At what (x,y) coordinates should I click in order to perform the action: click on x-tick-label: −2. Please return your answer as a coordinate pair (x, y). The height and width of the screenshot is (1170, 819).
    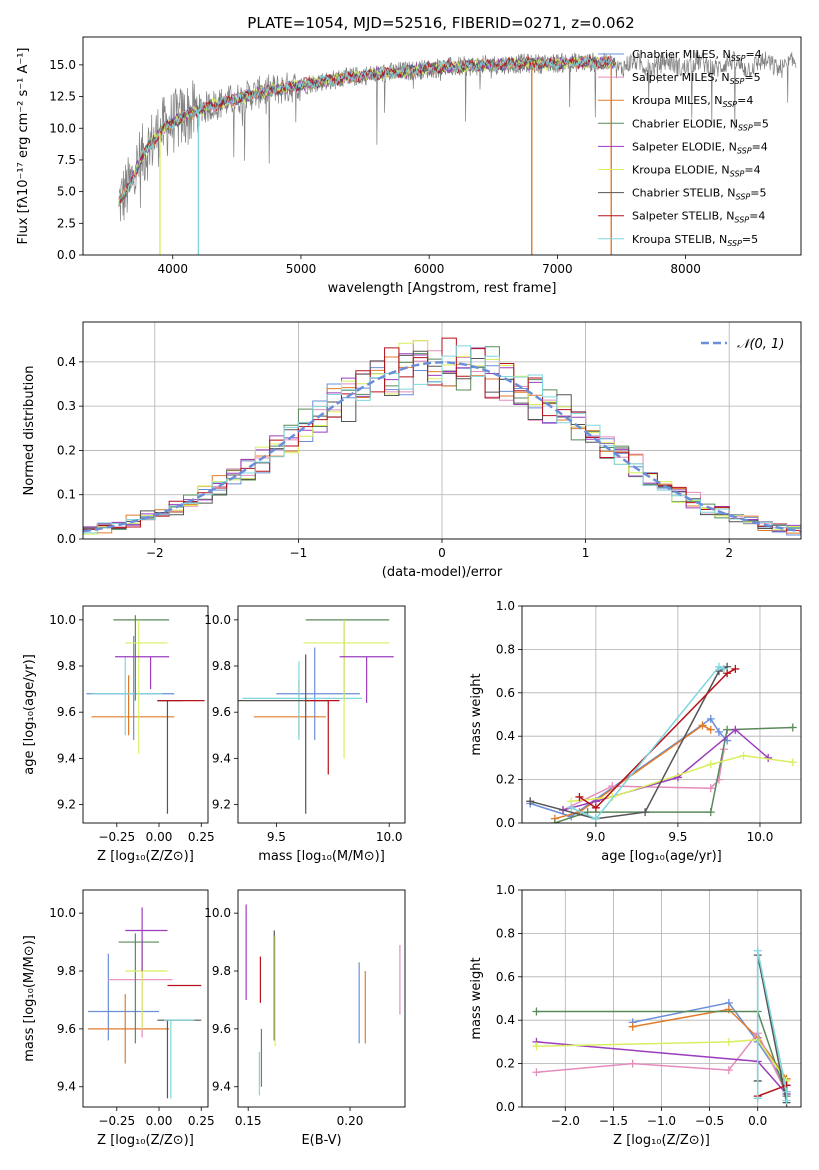
    Looking at the image, I should click on (155, 553).